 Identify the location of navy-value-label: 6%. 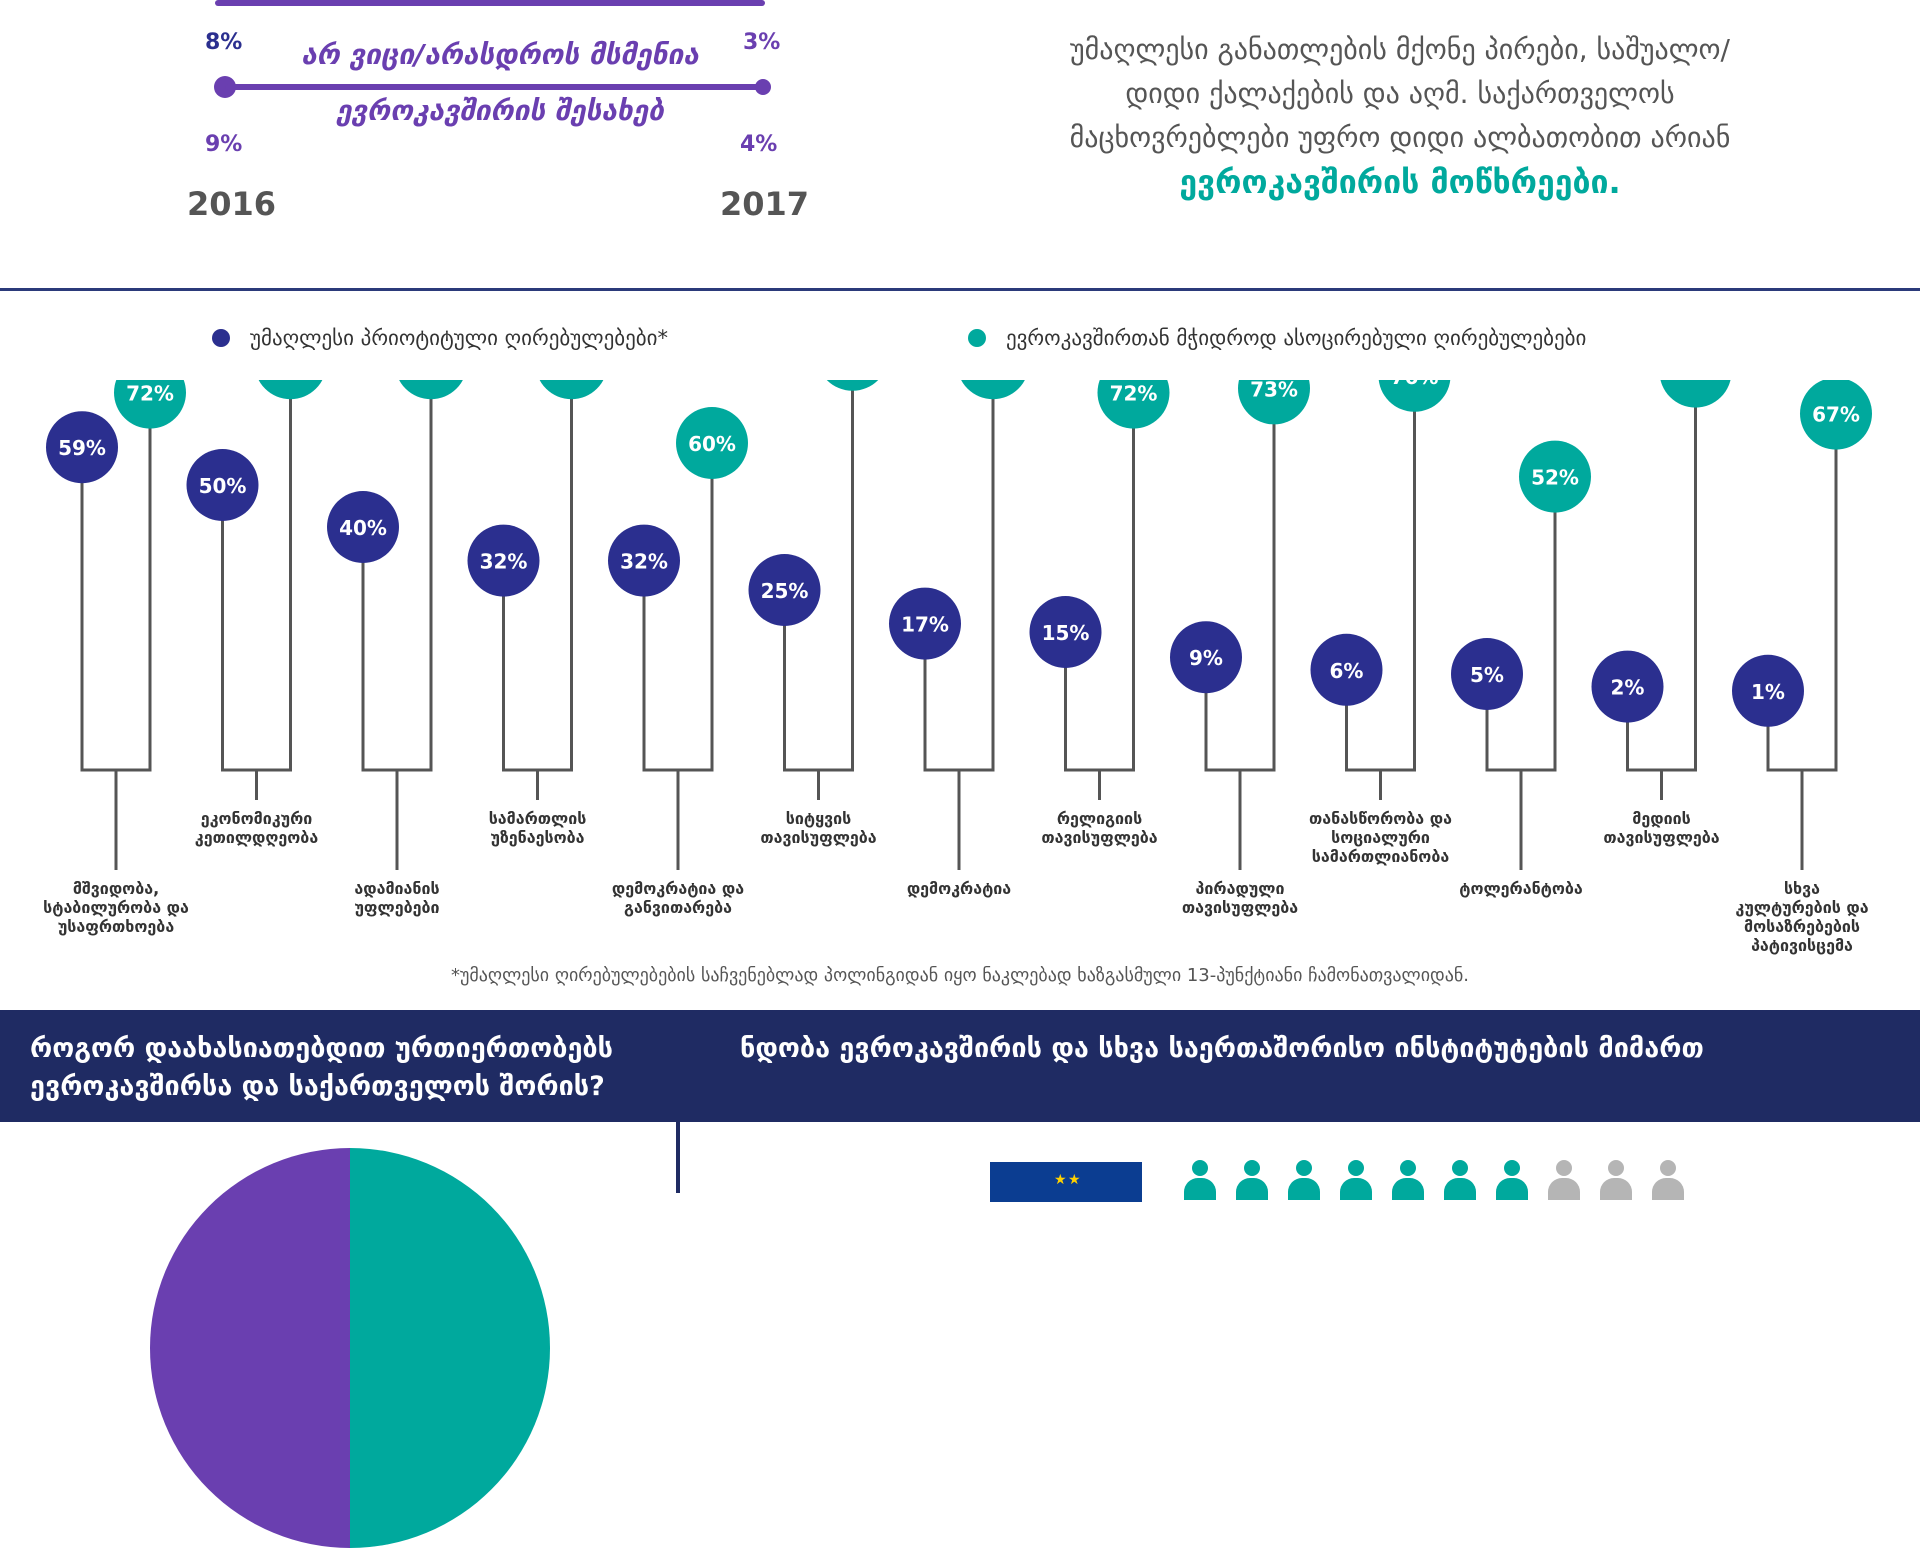
(1347, 671).